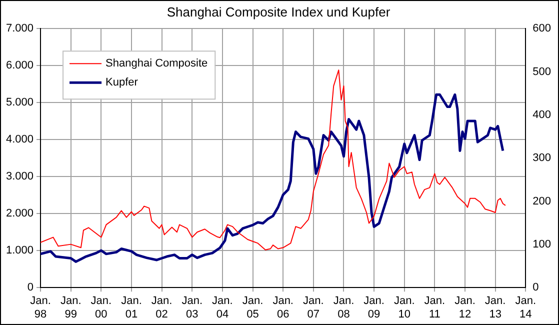 The image size is (559, 325). Describe the element at coordinates (535, 288) in the screenshot. I see `y2-tick-label: 0` at that location.